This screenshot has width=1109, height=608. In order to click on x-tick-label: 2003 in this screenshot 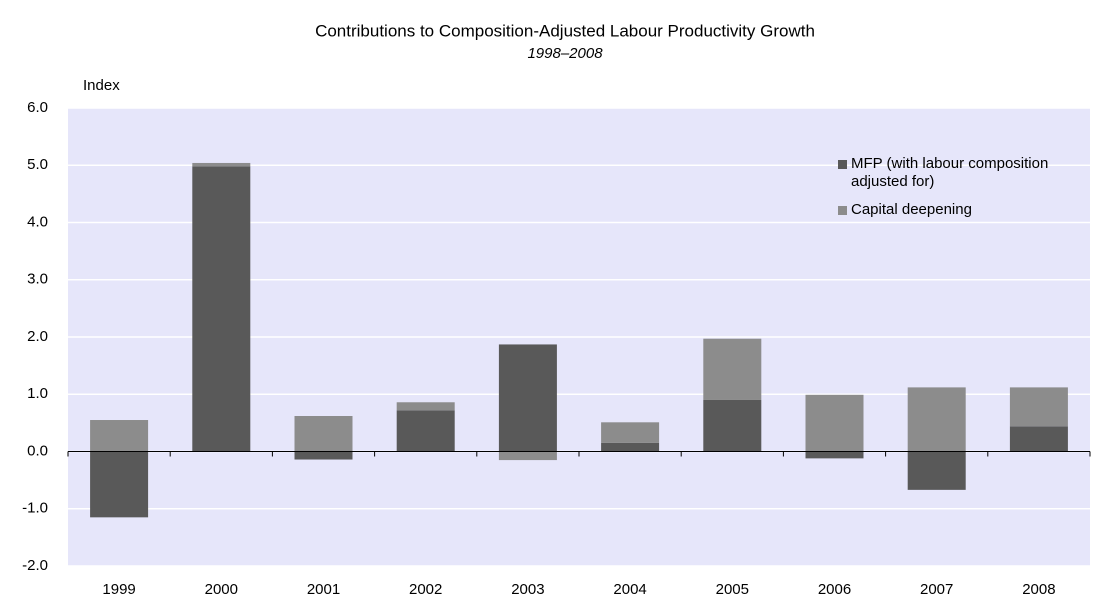, I will do `click(527, 589)`.